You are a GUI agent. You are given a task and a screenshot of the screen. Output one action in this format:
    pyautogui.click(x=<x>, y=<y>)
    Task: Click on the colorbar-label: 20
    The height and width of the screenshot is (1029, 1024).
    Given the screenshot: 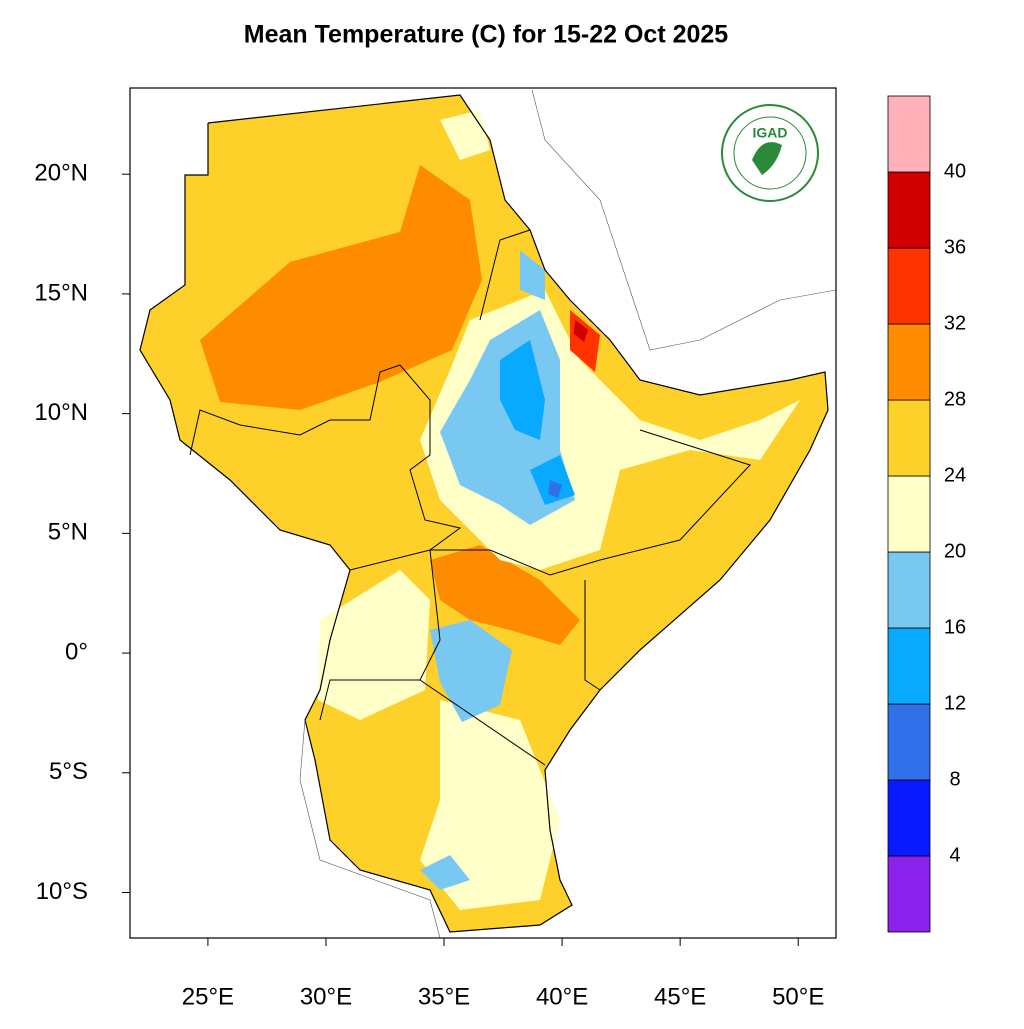 What is the action you would take?
    pyautogui.click(x=955, y=551)
    